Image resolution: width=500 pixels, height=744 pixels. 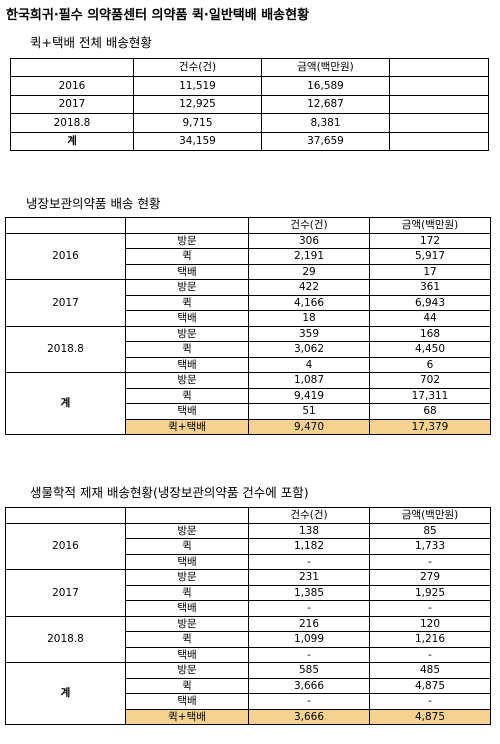 What do you see at coordinates (309, 256) in the screenshot?
I see `row-count: 2,191` at bounding box center [309, 256].